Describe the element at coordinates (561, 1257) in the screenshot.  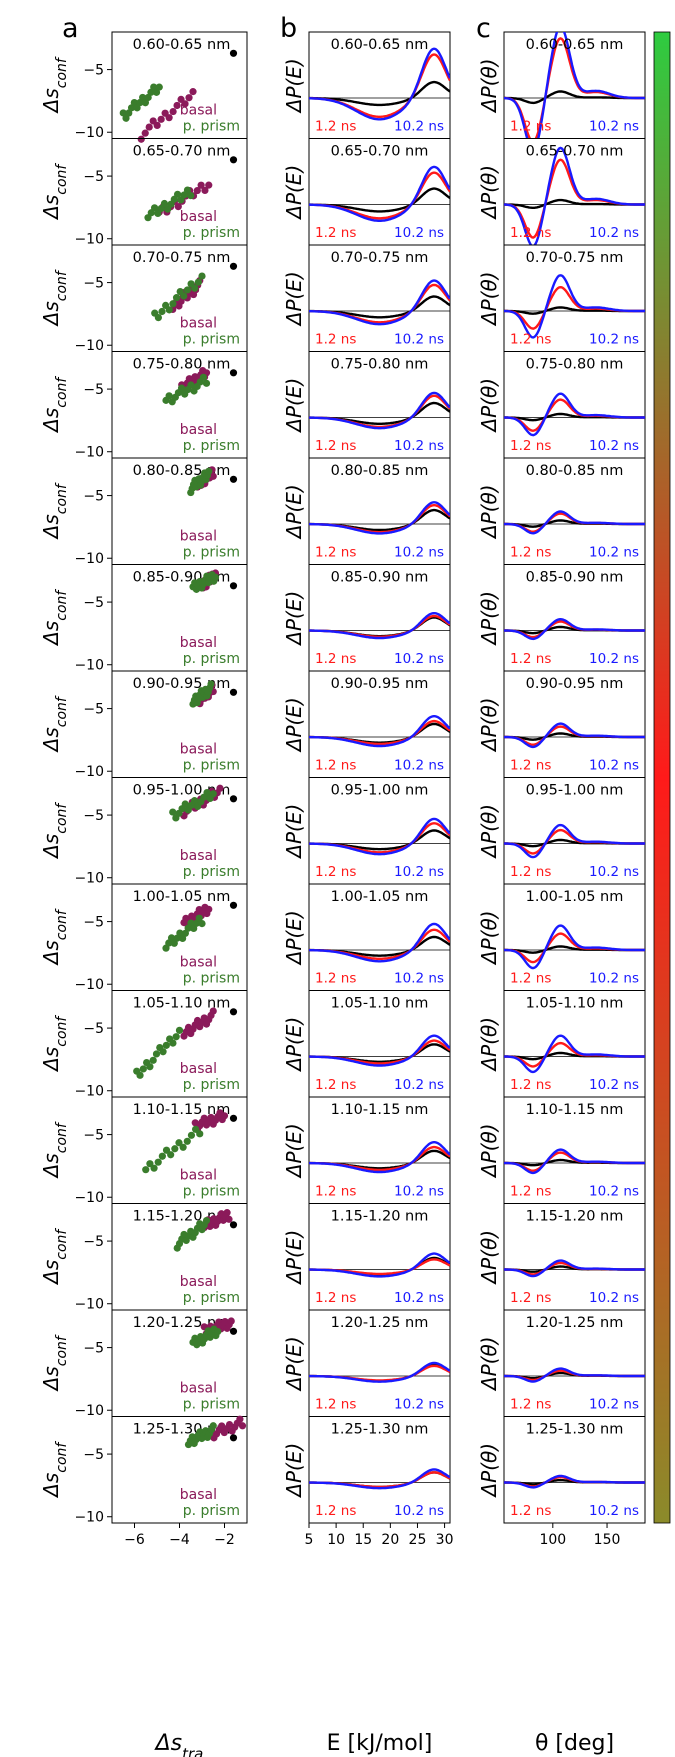
I see `angle-subplot: 1.15-1.20 nm 1.2 ns 10.2 ns ΔP(θ)` at that location.